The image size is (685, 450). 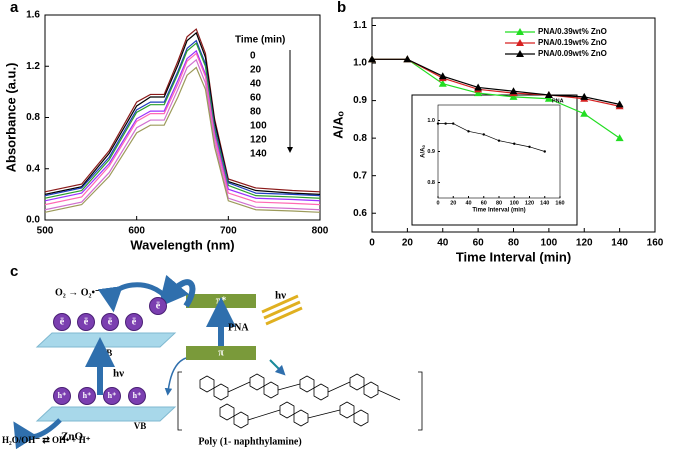 I want to click on legend-entry: 120, so click(x=258, y=140).